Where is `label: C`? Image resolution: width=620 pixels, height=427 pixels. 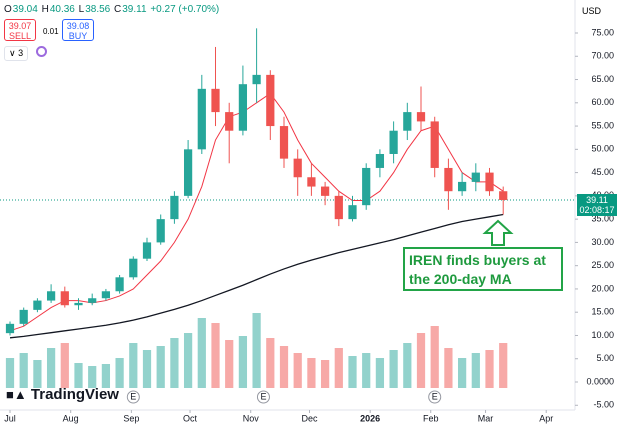 label: C is located at coordinates (118, 9).